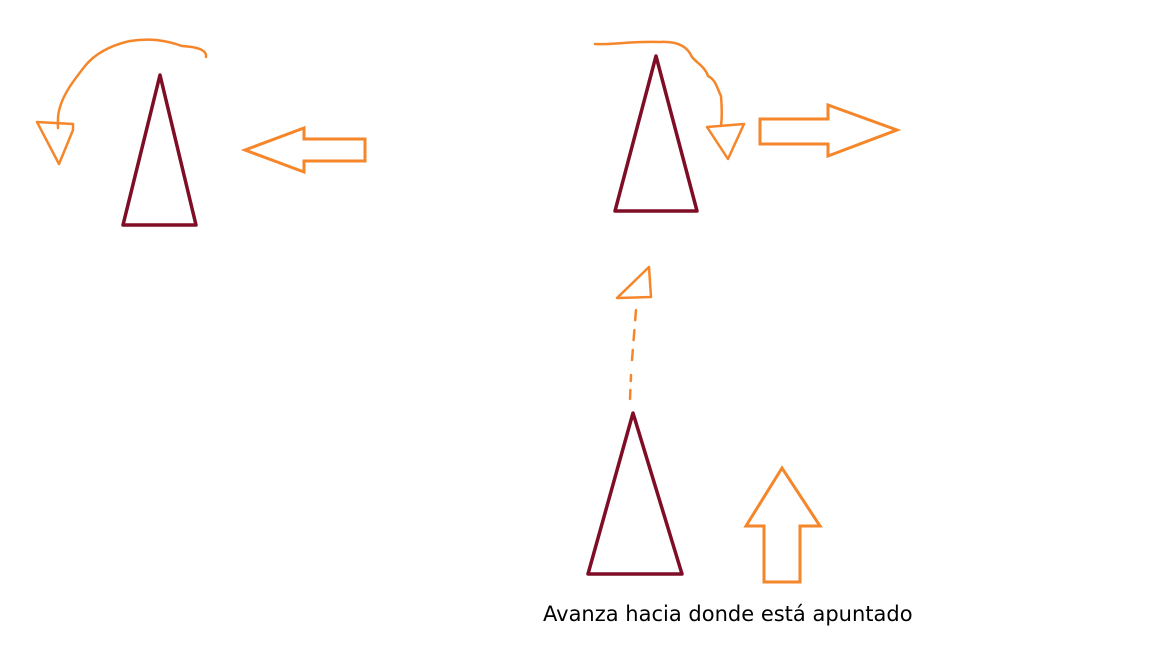 Image resolution: width=1152 pixels, height=648 pixels. Describe the element at coordinates (634, 333) in the screenshot. I see `forward-dashed-arrow-icon` at that location.